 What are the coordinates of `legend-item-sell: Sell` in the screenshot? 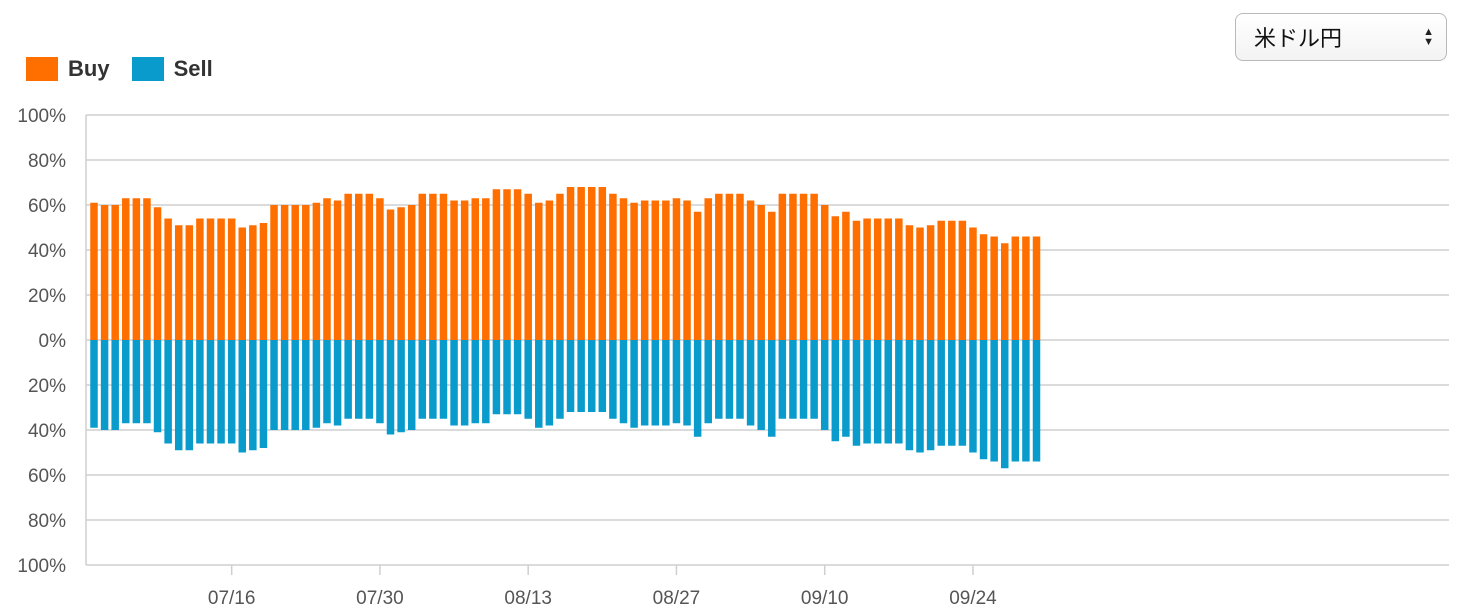 It's located at (172, 69).